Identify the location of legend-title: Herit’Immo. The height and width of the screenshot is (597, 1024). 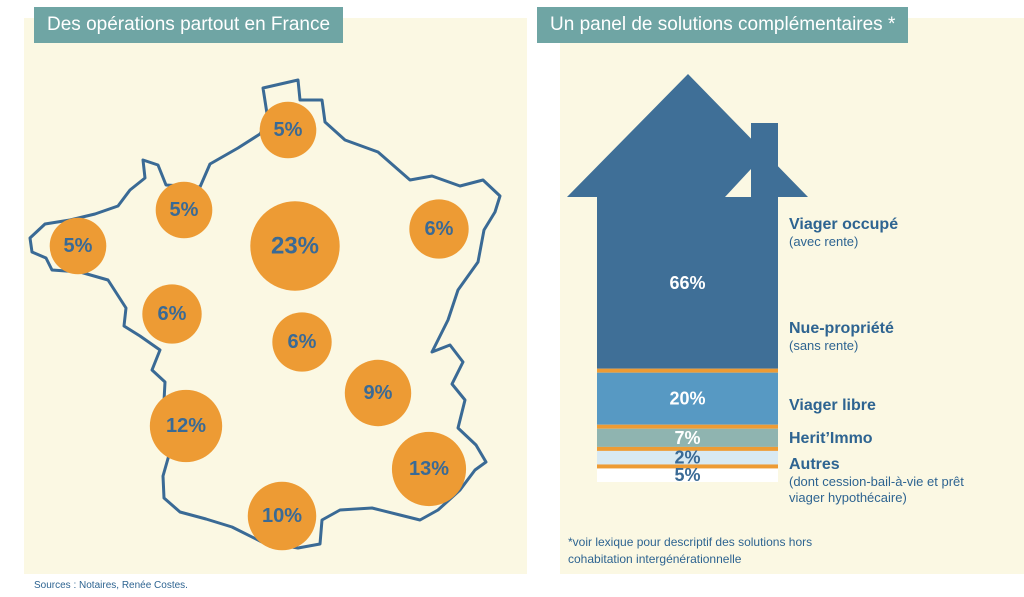
(831, 438).